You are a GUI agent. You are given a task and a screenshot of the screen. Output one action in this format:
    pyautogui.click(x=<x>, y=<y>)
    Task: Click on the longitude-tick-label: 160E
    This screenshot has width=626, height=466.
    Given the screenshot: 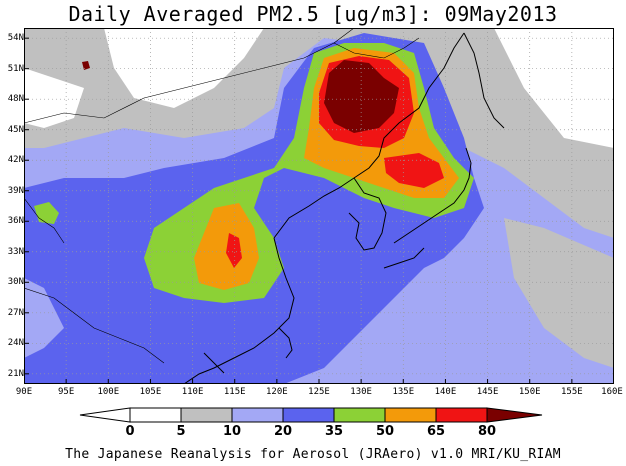 What is the action you would take?
    pyautogui.click(x=612, y=392)
    